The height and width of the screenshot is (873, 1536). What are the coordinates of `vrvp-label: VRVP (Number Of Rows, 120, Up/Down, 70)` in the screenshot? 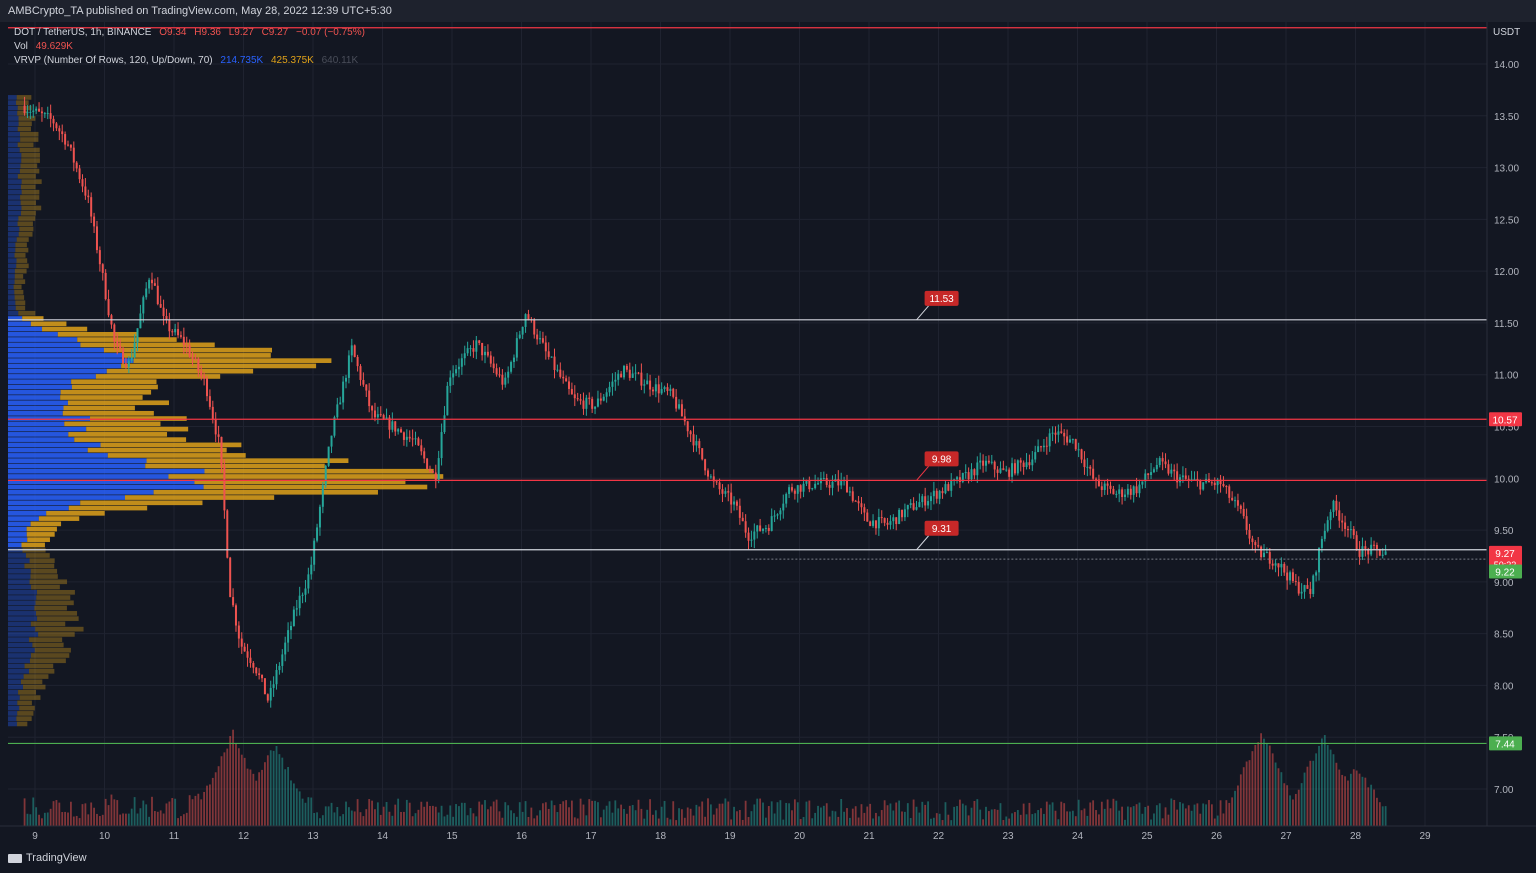 It's located at (113, 60).